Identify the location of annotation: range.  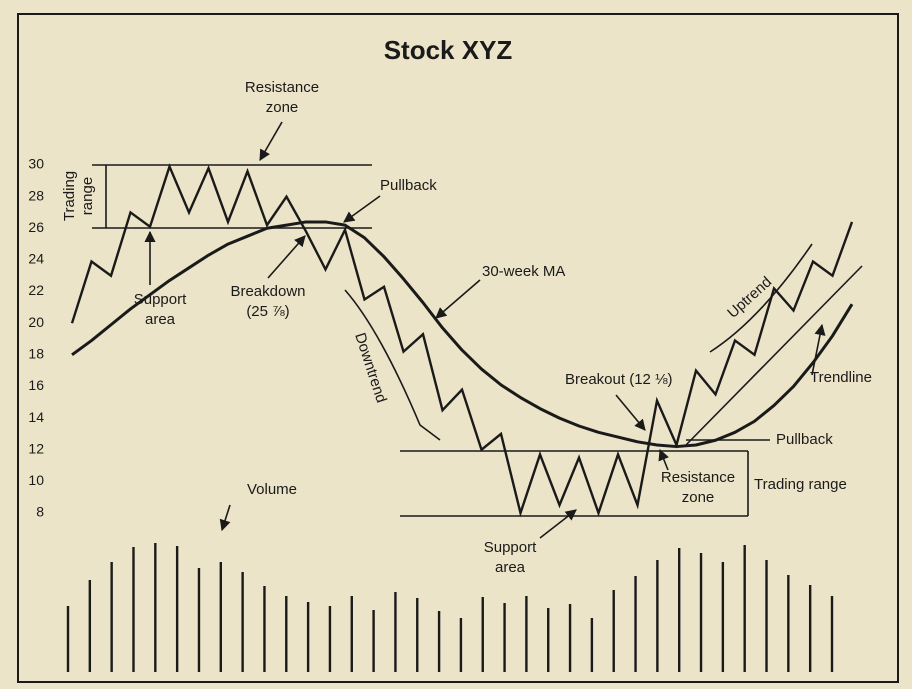
(87, 196).